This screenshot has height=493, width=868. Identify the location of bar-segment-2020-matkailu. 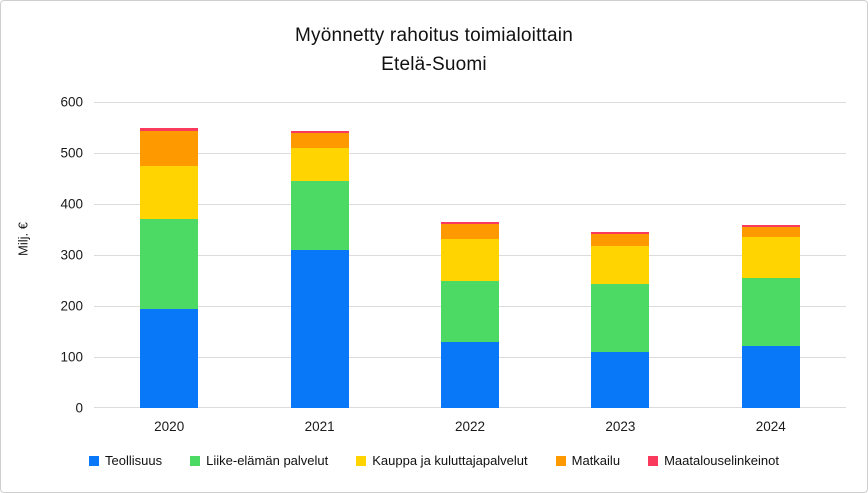
(169, 148).